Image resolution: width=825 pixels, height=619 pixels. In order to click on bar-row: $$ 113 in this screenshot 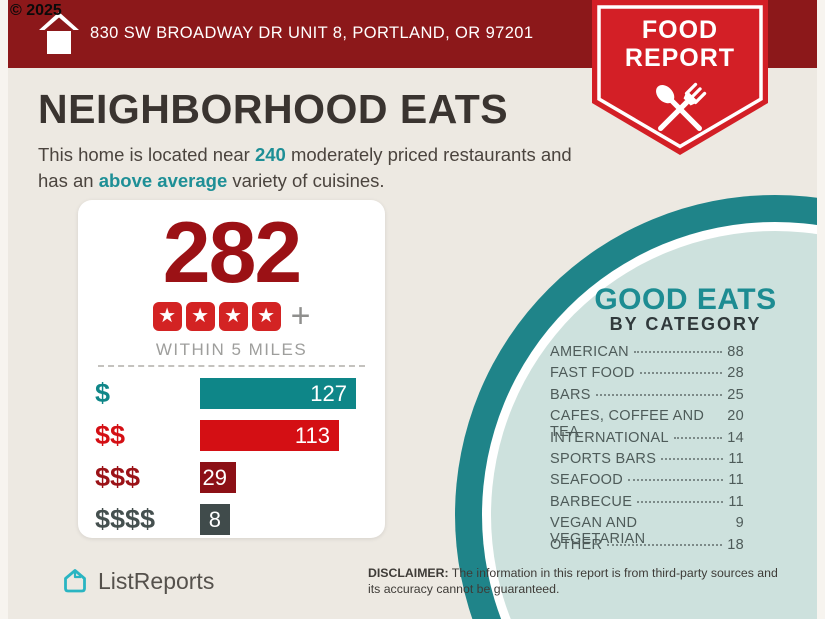, I will do `click(233, 435)`.